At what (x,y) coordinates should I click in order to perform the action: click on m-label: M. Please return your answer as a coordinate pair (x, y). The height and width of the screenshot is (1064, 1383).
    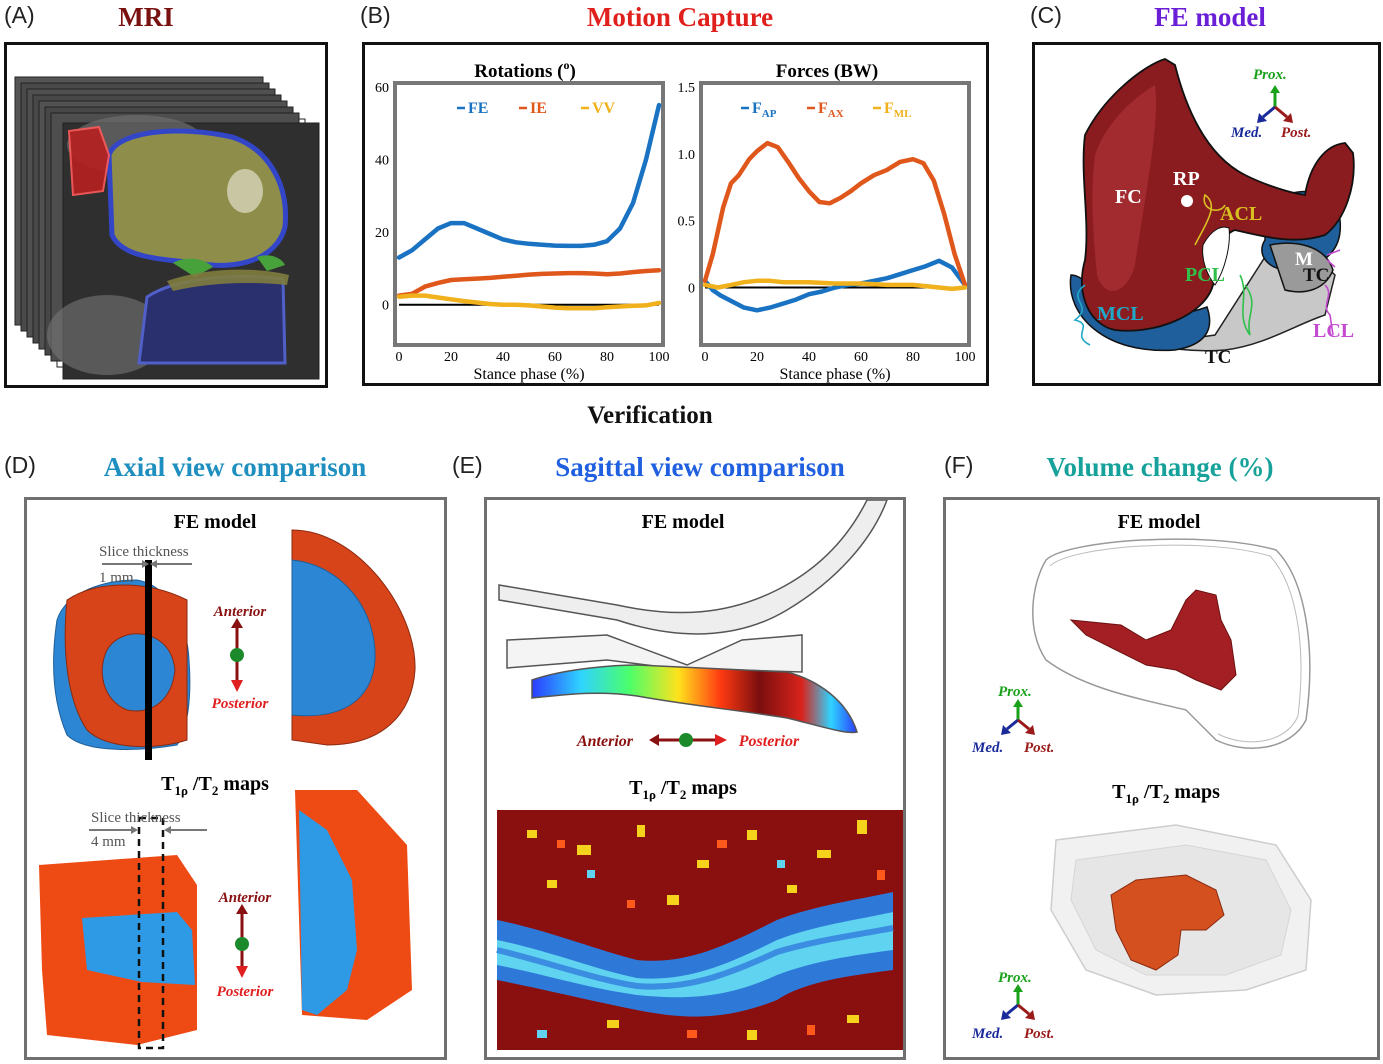
    Looking at the image, I should click on (1304, 259).